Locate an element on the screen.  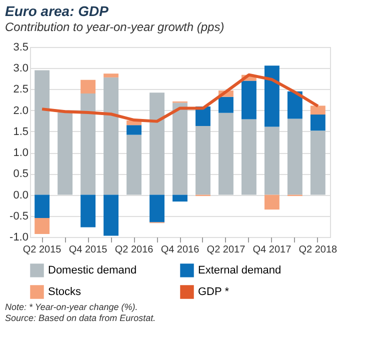
x-tick-label: Q2 2017 is located at coordinates (226, 250).